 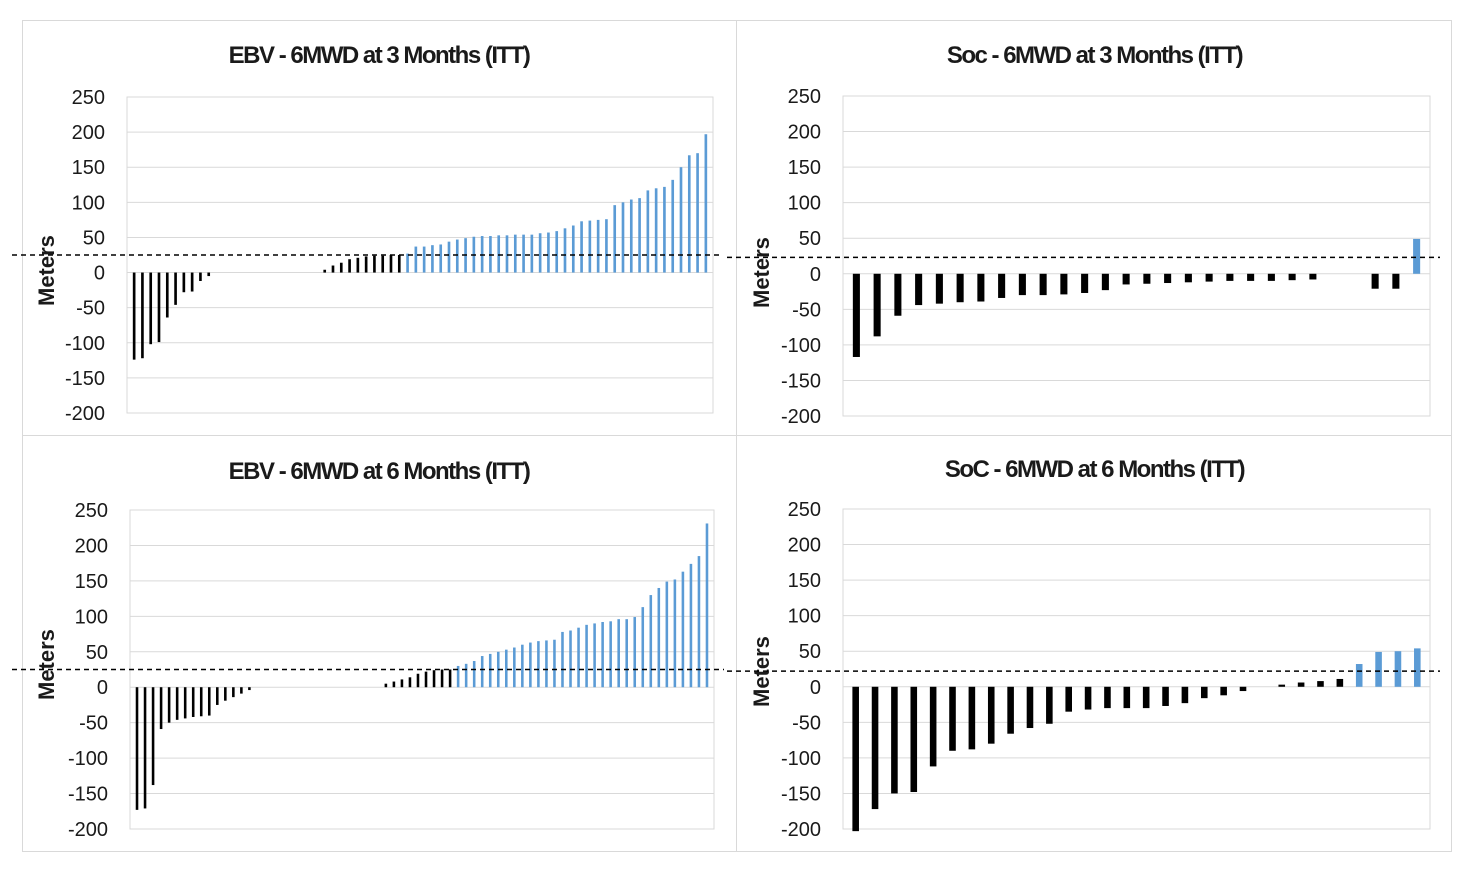 I want to click on chart-title: SoC - 6MWD at 6 Months (ITT), so click(x=1095, y=469).